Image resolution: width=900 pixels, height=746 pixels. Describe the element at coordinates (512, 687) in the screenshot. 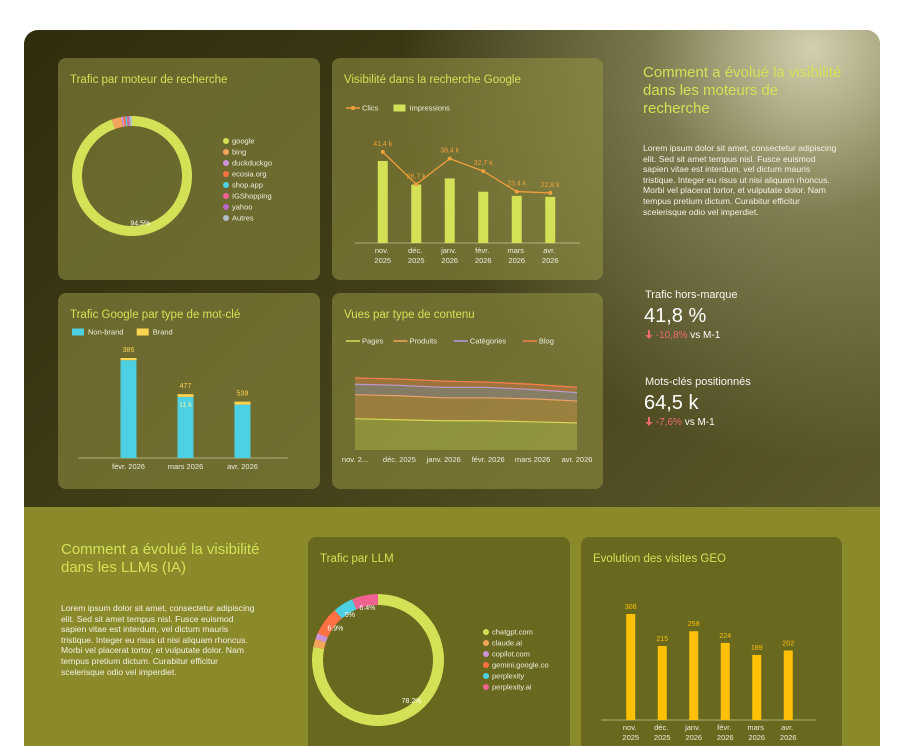

I see `legend-label: perplexity.ai` at that location.